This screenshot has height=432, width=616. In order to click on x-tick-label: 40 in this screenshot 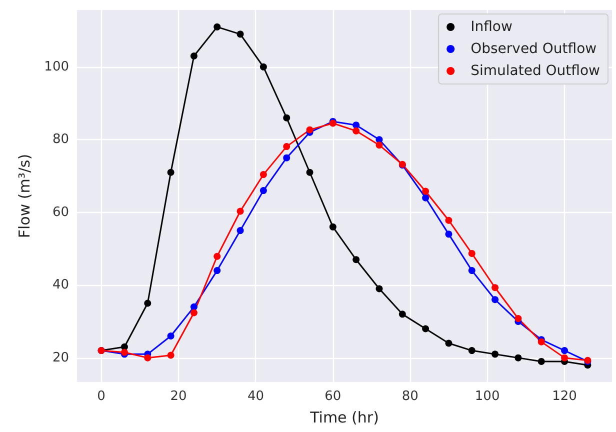, I will do `click(255, 396)`.